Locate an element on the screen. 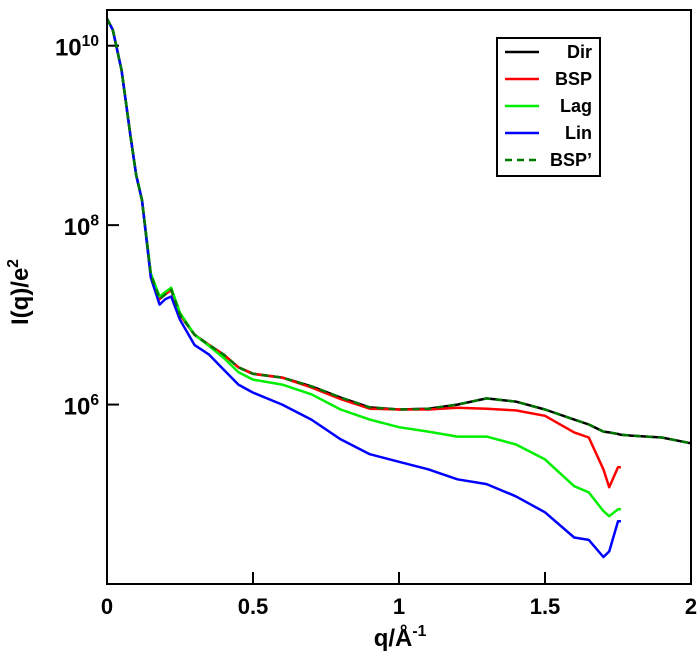 The width and height of the screenshot is (700, 662). y-tick-label: 10⁶ is located at coordinates (82, 406).